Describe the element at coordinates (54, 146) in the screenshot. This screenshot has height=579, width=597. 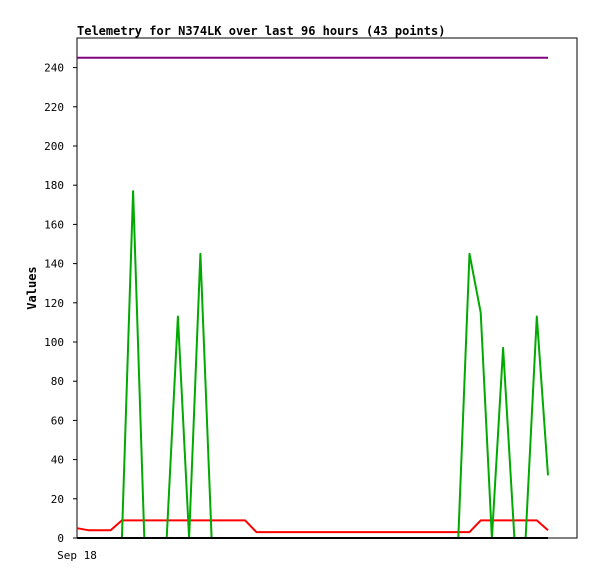
I see `y-tick-label: 200` at that location.